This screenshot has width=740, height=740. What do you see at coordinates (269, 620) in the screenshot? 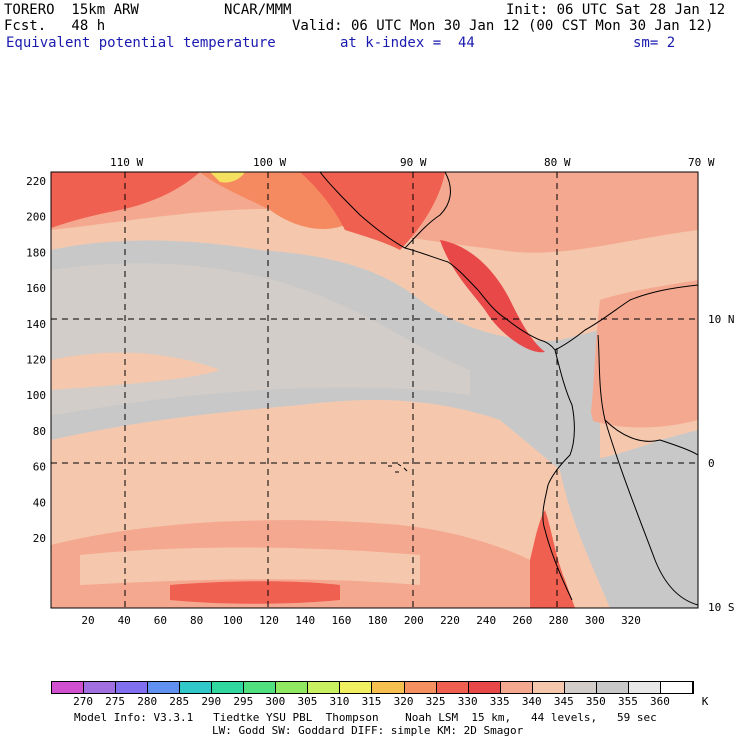
I see `bottom-axis-label: 120` at bounding box center [269, 620].